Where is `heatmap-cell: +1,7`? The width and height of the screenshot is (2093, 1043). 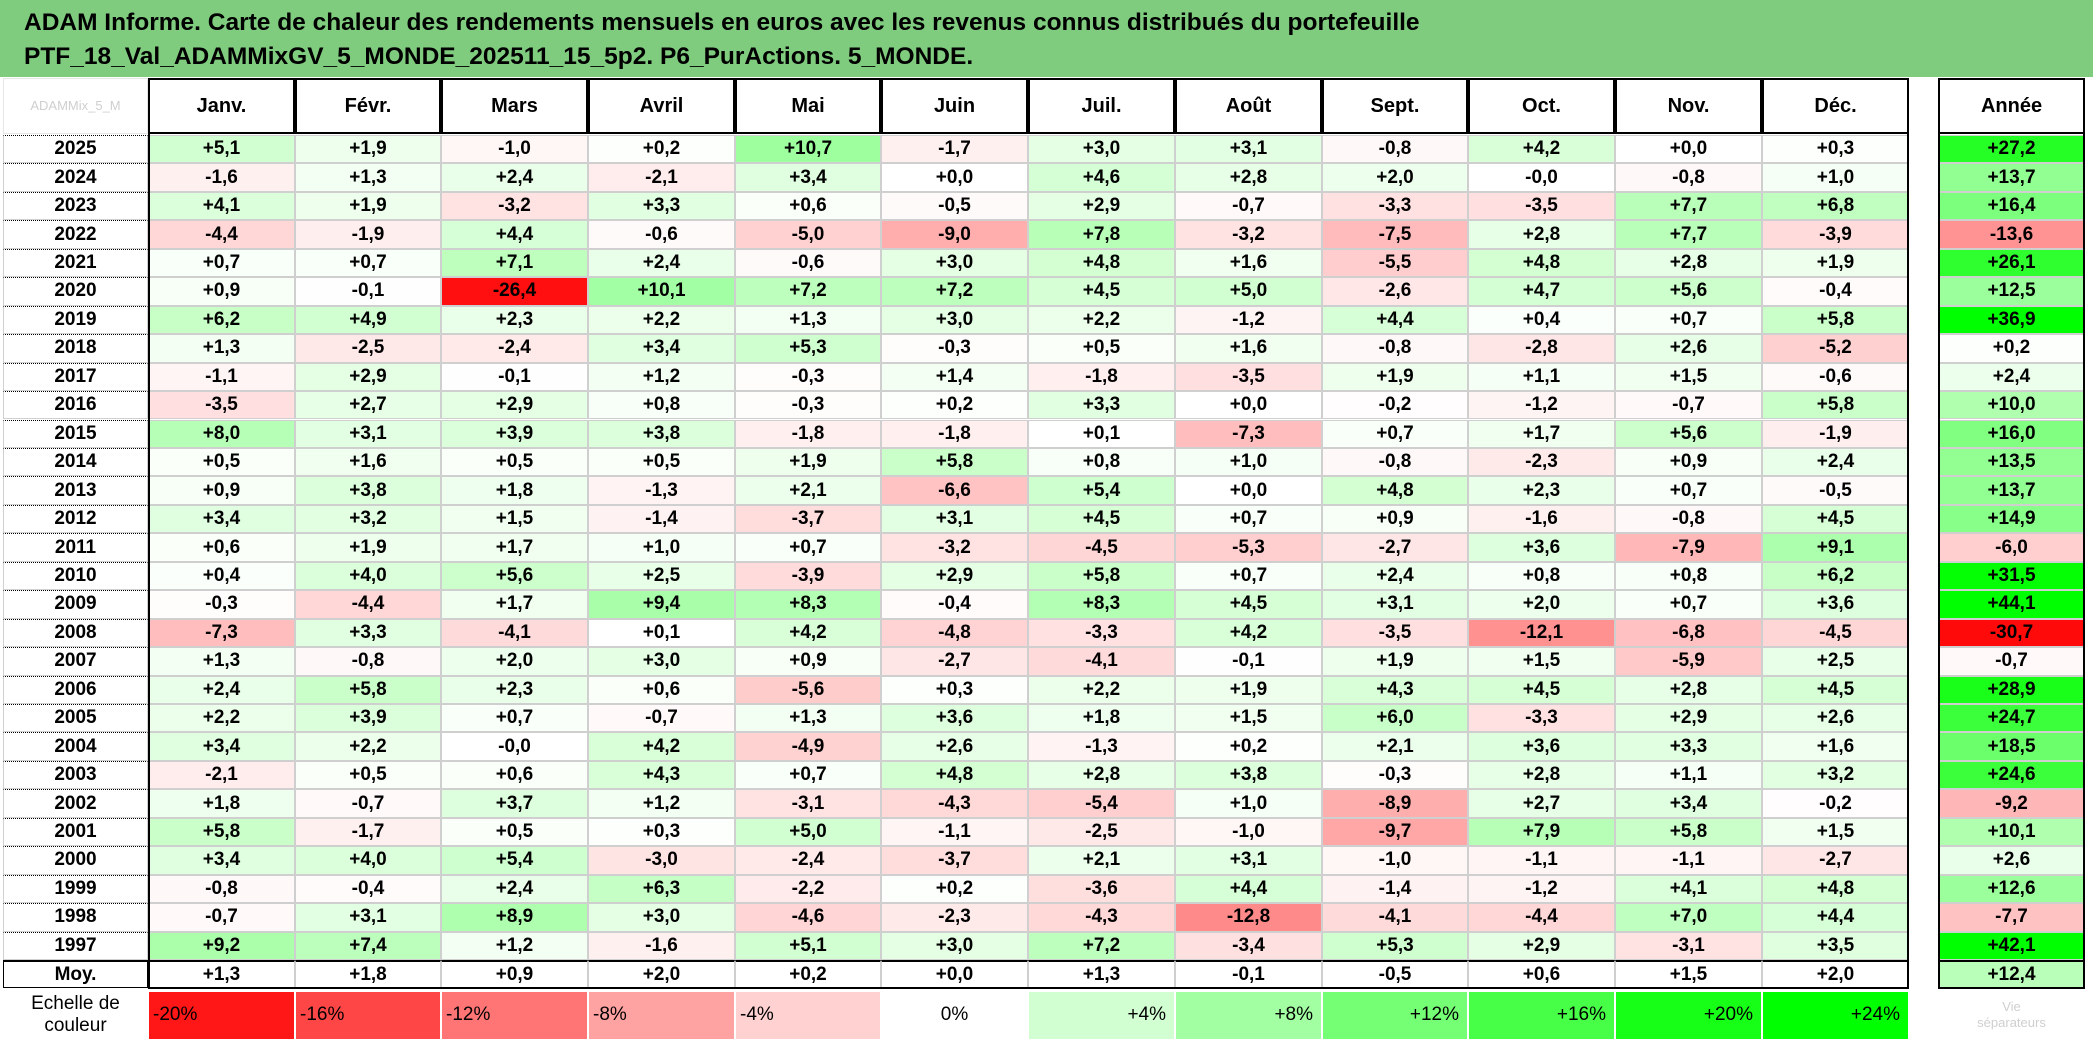
heatmap-cell: +1,7 is located at coordinates (514, 604).